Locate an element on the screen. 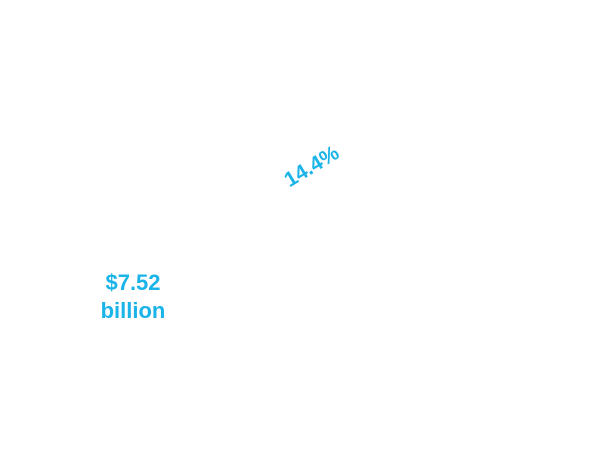 This screenshot has width=600, height=474. amount-label: $7.52 billion is located at coordinates (133, 296).